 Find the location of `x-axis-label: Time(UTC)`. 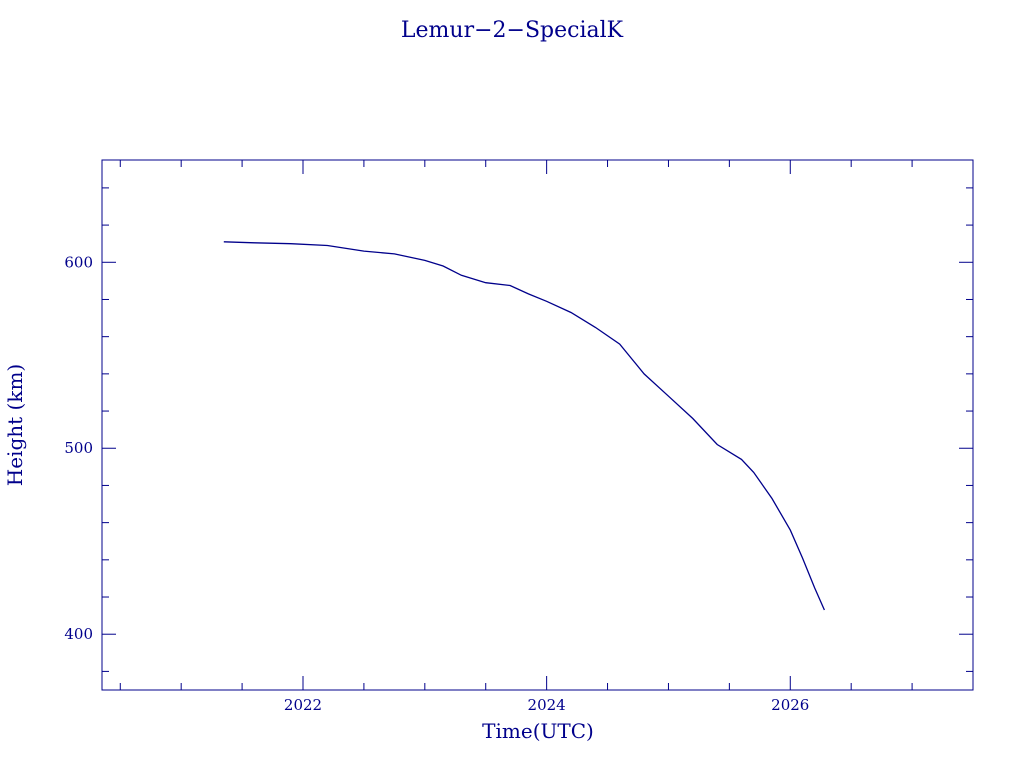

x-axis-label: Time(UTC) is located at coordinates (538, 731).